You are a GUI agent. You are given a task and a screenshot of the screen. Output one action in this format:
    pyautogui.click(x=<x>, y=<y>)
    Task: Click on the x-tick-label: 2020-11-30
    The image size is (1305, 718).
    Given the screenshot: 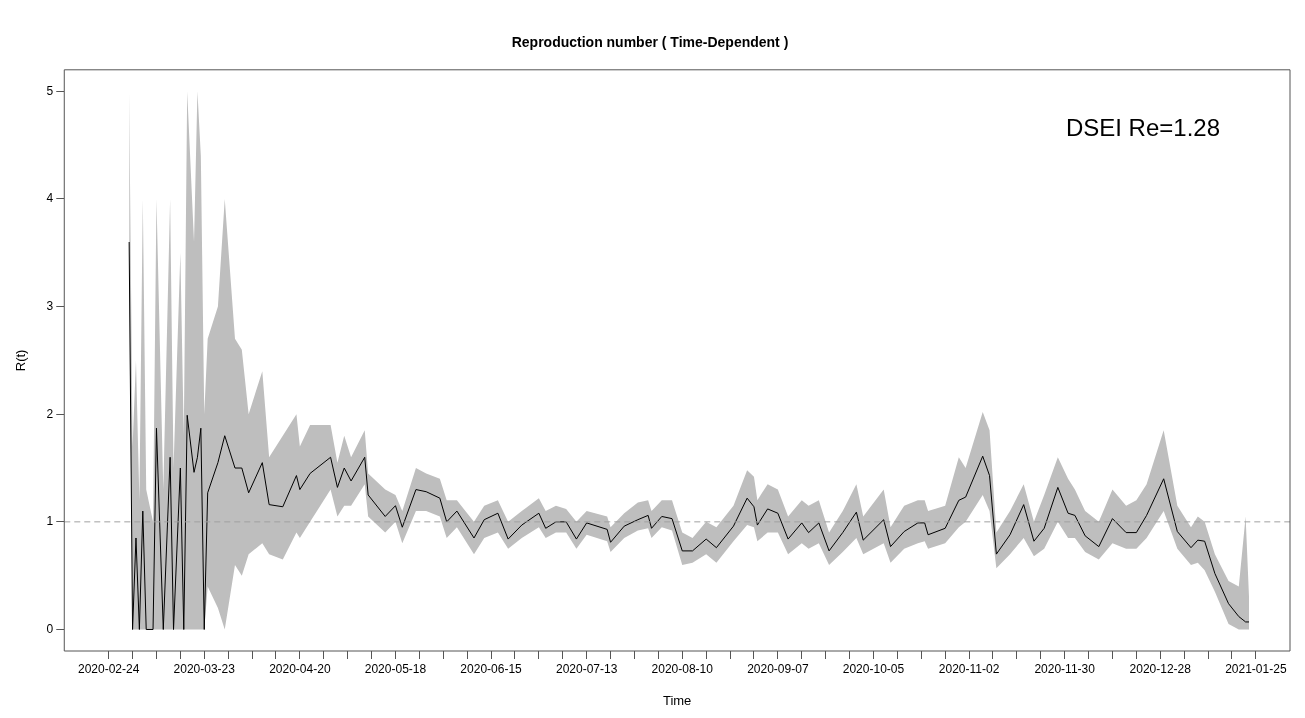 What is the action you would take?
    pyautogui.click(x=1065, y=668)
    